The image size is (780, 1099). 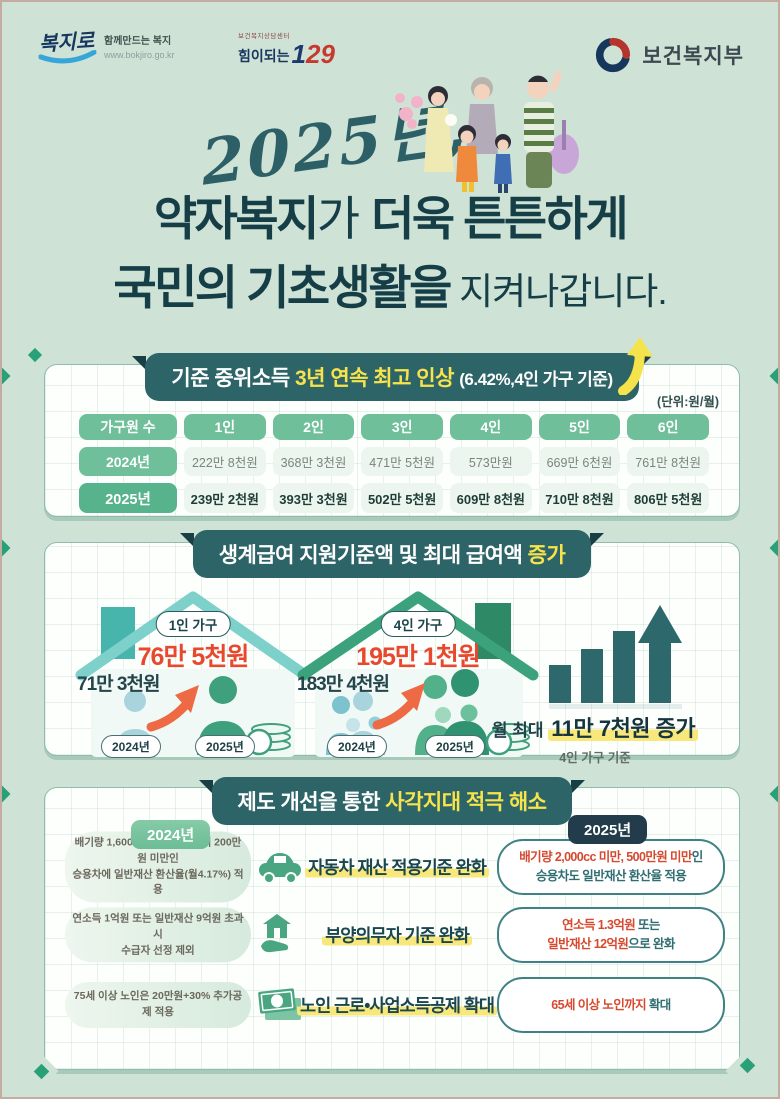 I want to click on bokjiro-tagline-text: 함께만드는 복지, so click(x=138, y=42).